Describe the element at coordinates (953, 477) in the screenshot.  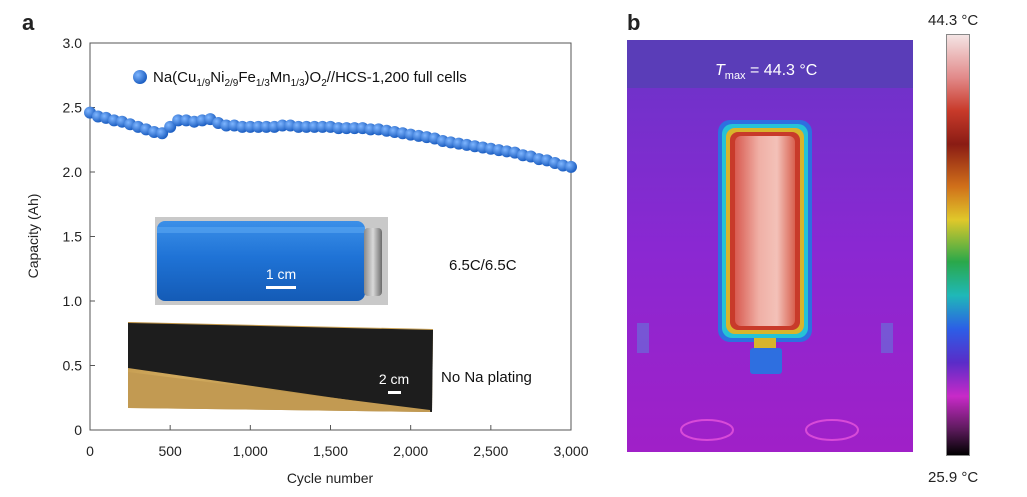
I see `colorbar-min-label: 25.9 °C` at that location.